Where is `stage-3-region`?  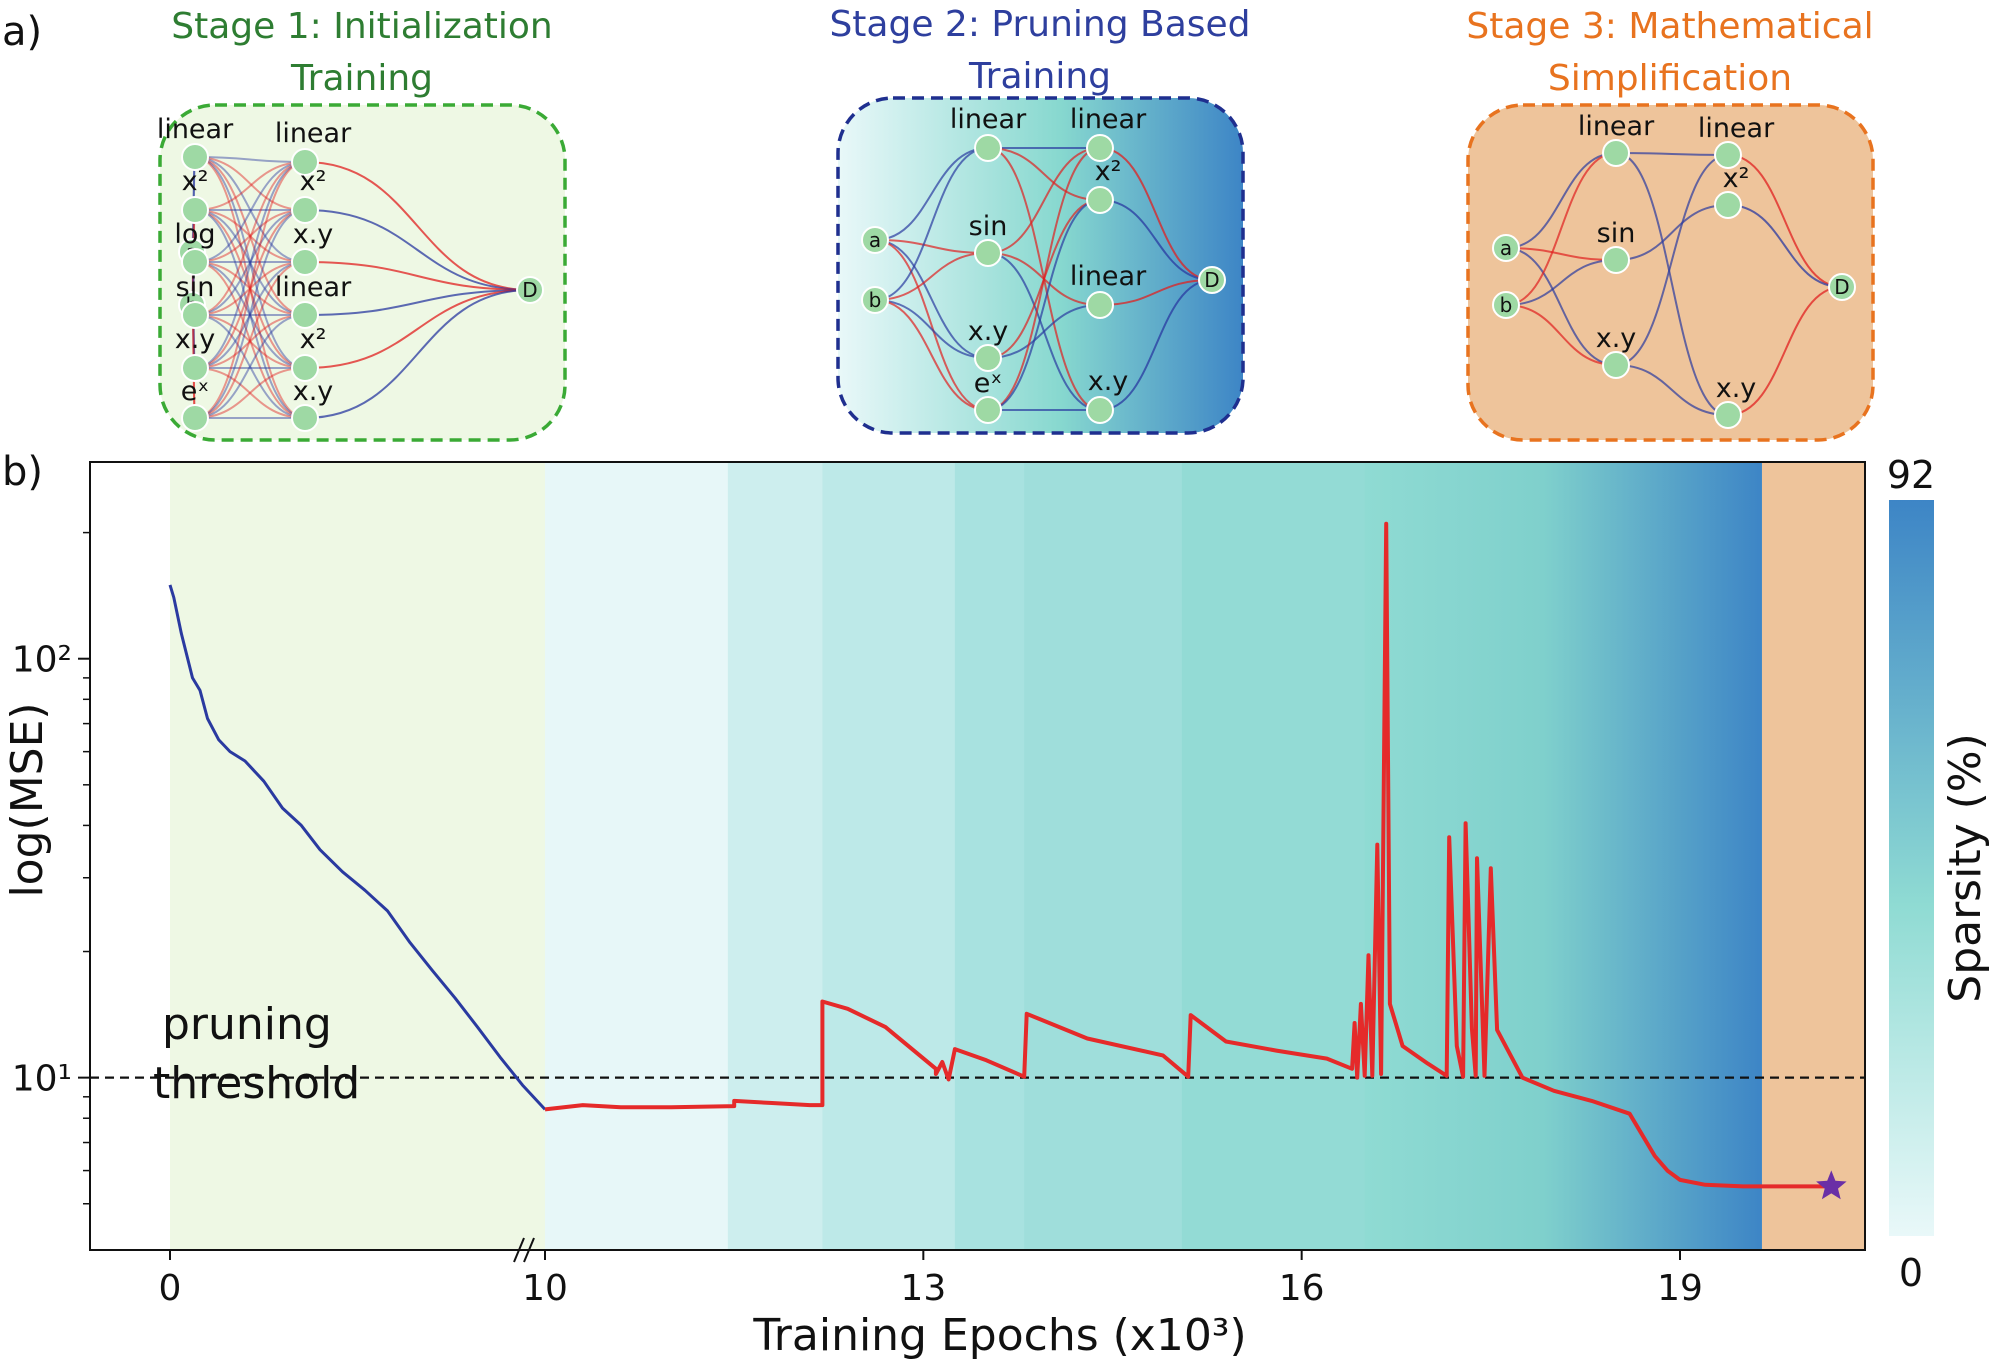
stage-3-region is located at coordinates (1813, 856).